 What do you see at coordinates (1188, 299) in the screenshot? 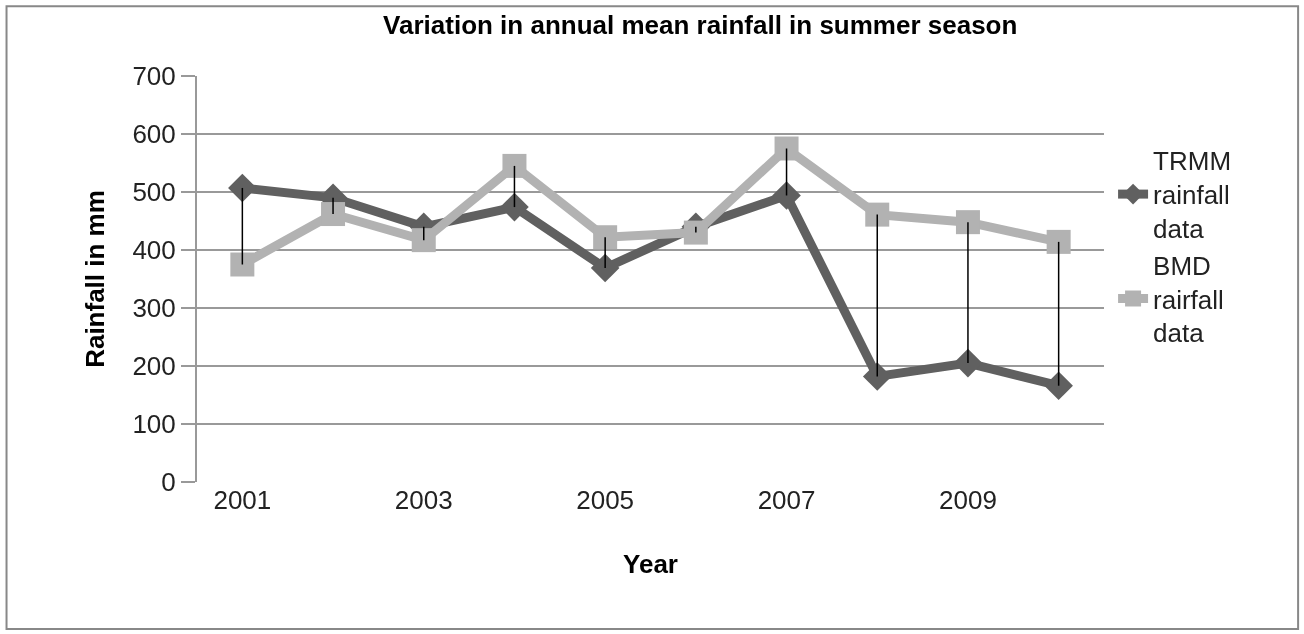
I see `legend-label: BMD rairfall data` at bounding box center [1188, 299].